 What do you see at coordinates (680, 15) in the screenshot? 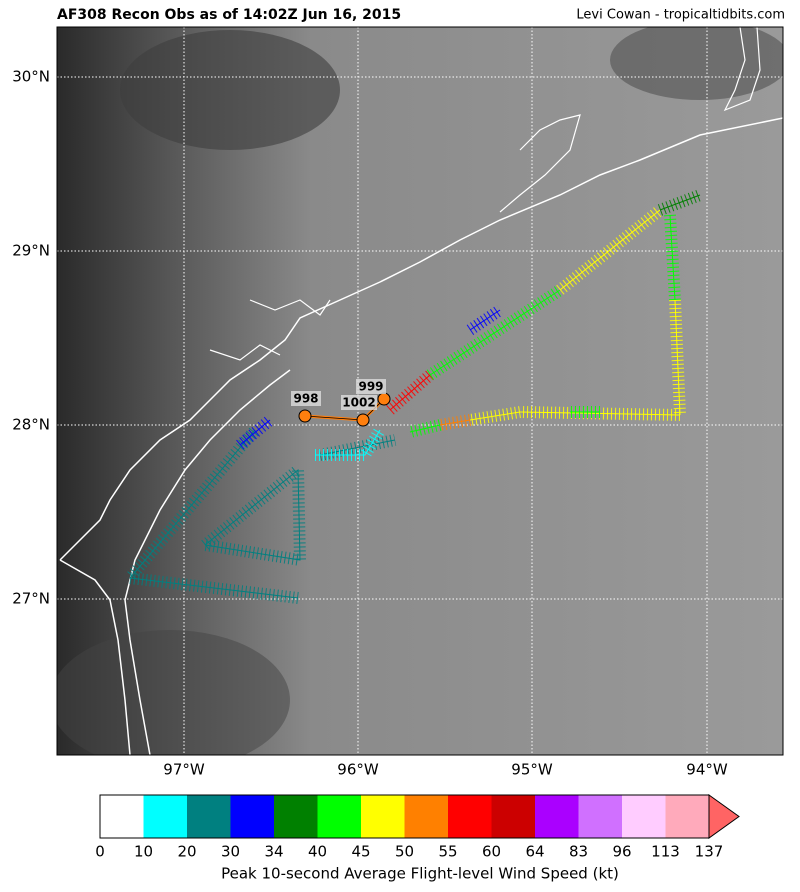
I see `credit: Levi Cowan - tropicaltidbits.com` at bounding box center [680, 15].